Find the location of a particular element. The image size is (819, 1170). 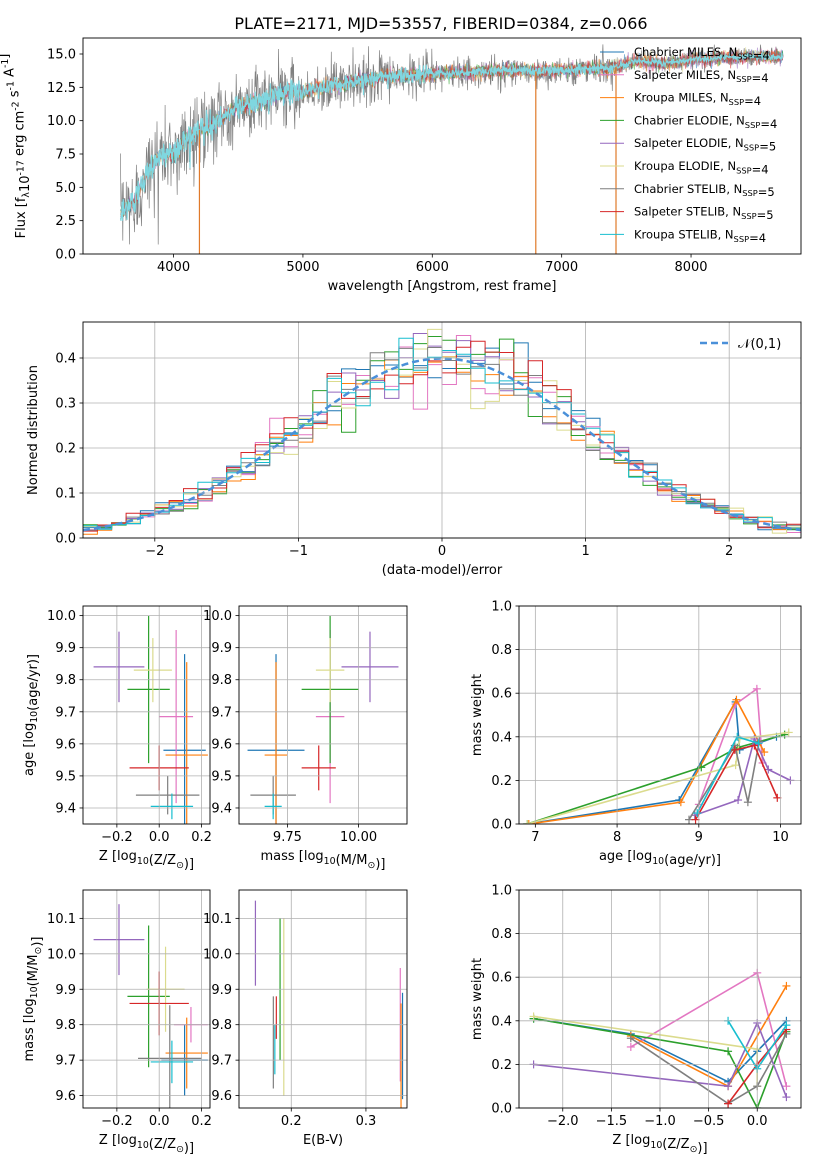

legend-label: Chabrier MILES, NSSP=4 is located at coordinates (702, 53).